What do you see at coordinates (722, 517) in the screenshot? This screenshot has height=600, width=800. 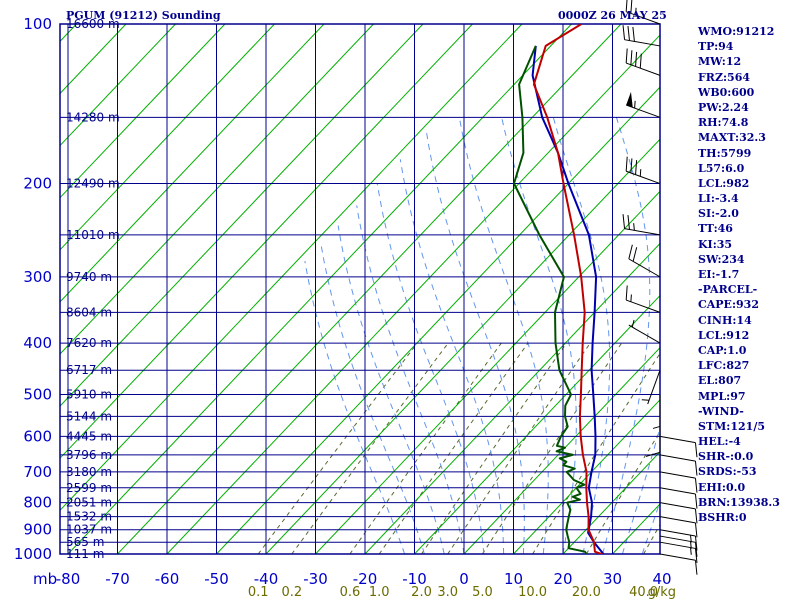 I see `index-line: BSHR:0` at bounding box center [722, 517].